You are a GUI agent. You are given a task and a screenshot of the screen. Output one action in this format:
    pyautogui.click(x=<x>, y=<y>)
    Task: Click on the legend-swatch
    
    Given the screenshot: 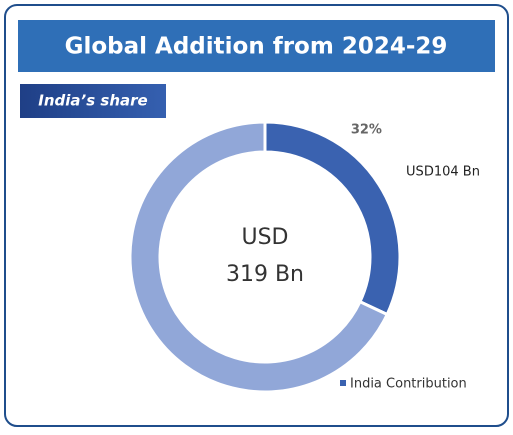 What is the action you would take?
    pyautogui.click(x=343, y=383)
    